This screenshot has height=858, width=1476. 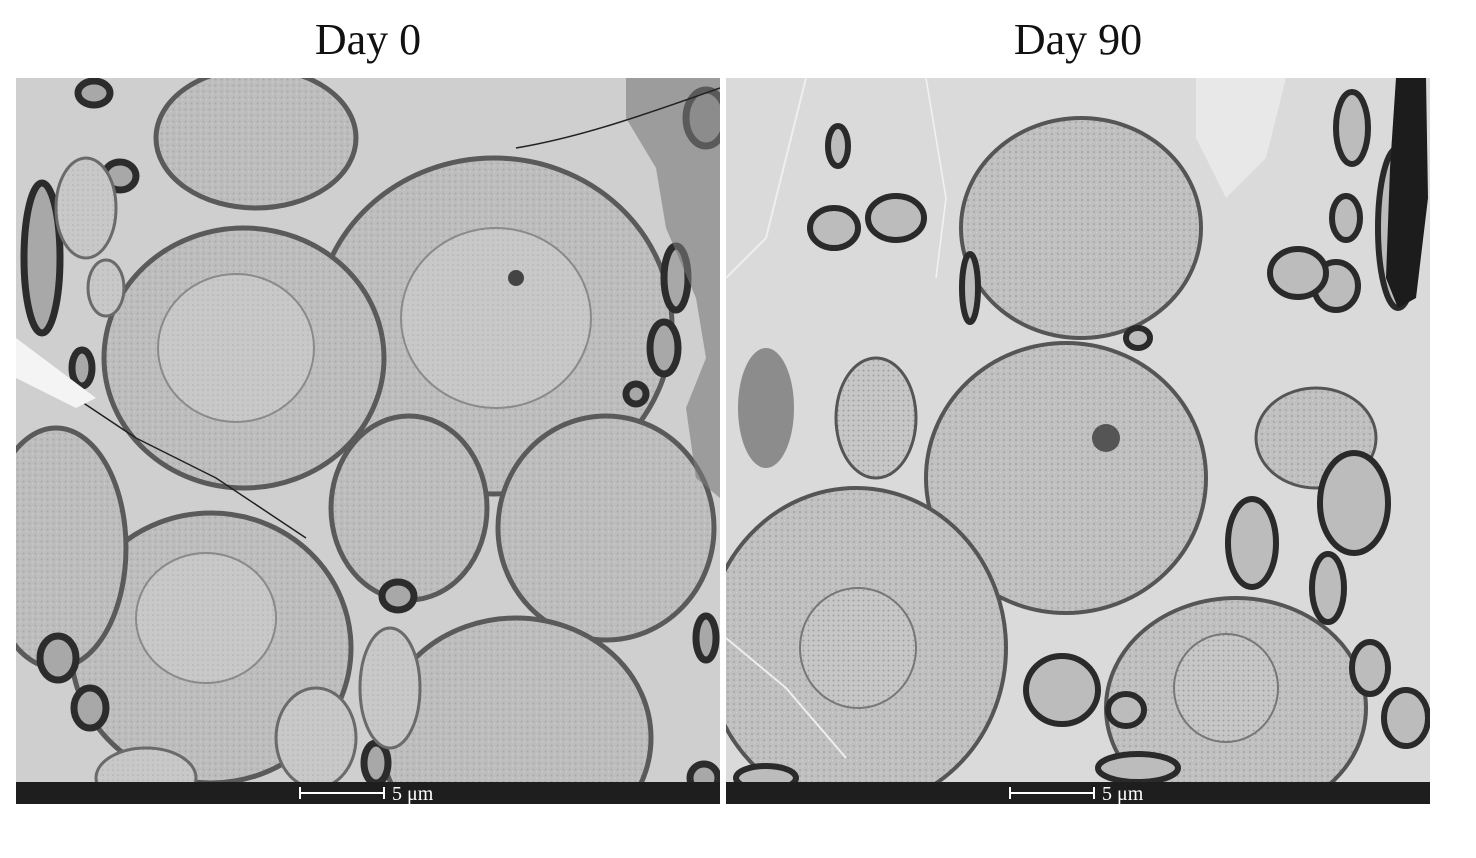 What do you see at coordinates (723, 441) in the screenshot?
I see `panel-divider` at bounding box center [723, 441].